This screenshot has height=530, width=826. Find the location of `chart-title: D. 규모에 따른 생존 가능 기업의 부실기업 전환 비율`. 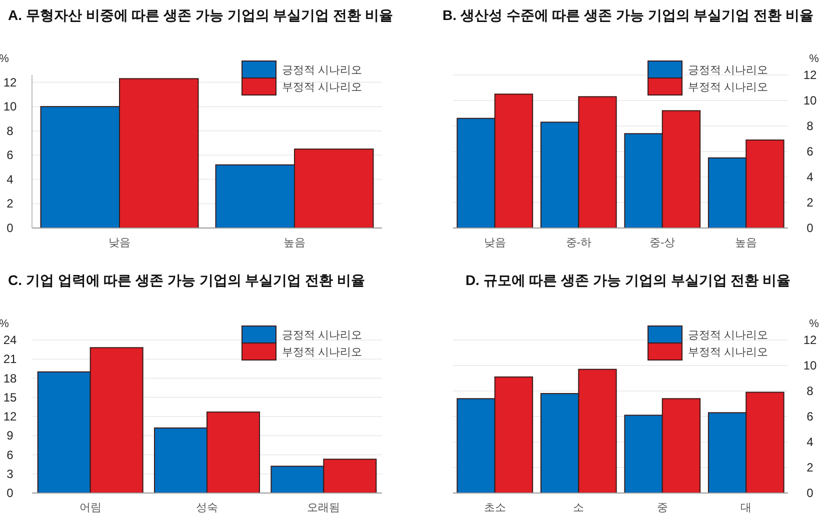

chart-title: D. 규모에 따른 생존 가능 기업의 부실기업 전환 비율 is located at coordinates (628, 280).